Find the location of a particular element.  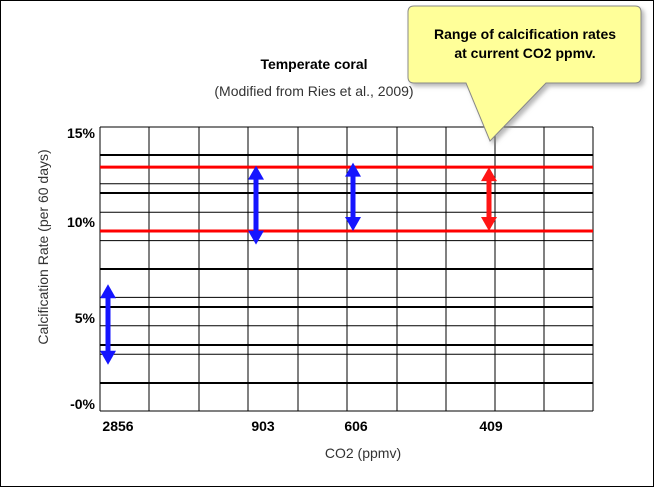

y-axis-ticks: 15% 10% 5% -0% is located at coordinates (81, 268).